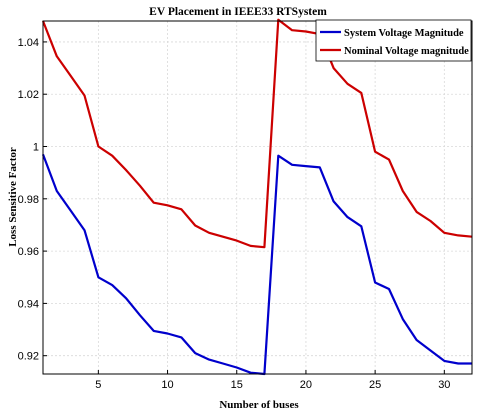 The image size is (480, 415). What do you see at coordinates (28, 95) in the screenshot?
I see `y-tick-label: 1.02` at bounding box center [28, 95].